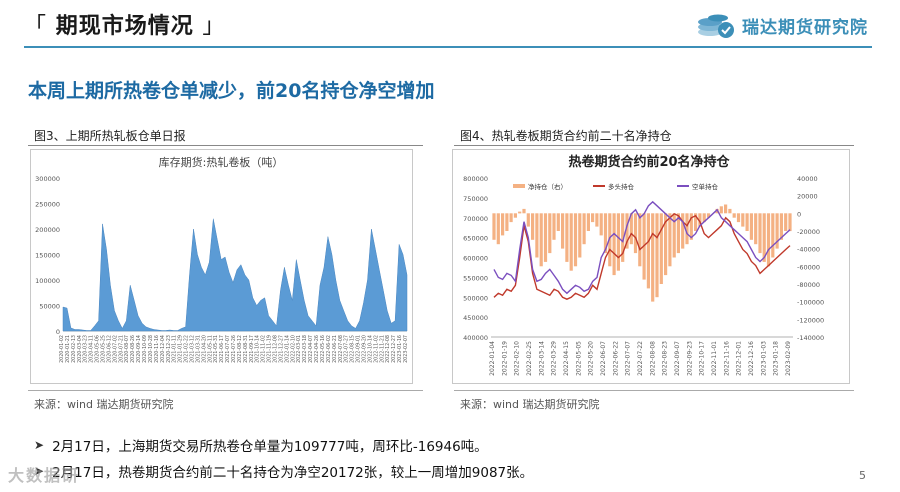 The image size is (900, 492). I want to click on legend-label: 净持仓（右）, so click(547, 186).